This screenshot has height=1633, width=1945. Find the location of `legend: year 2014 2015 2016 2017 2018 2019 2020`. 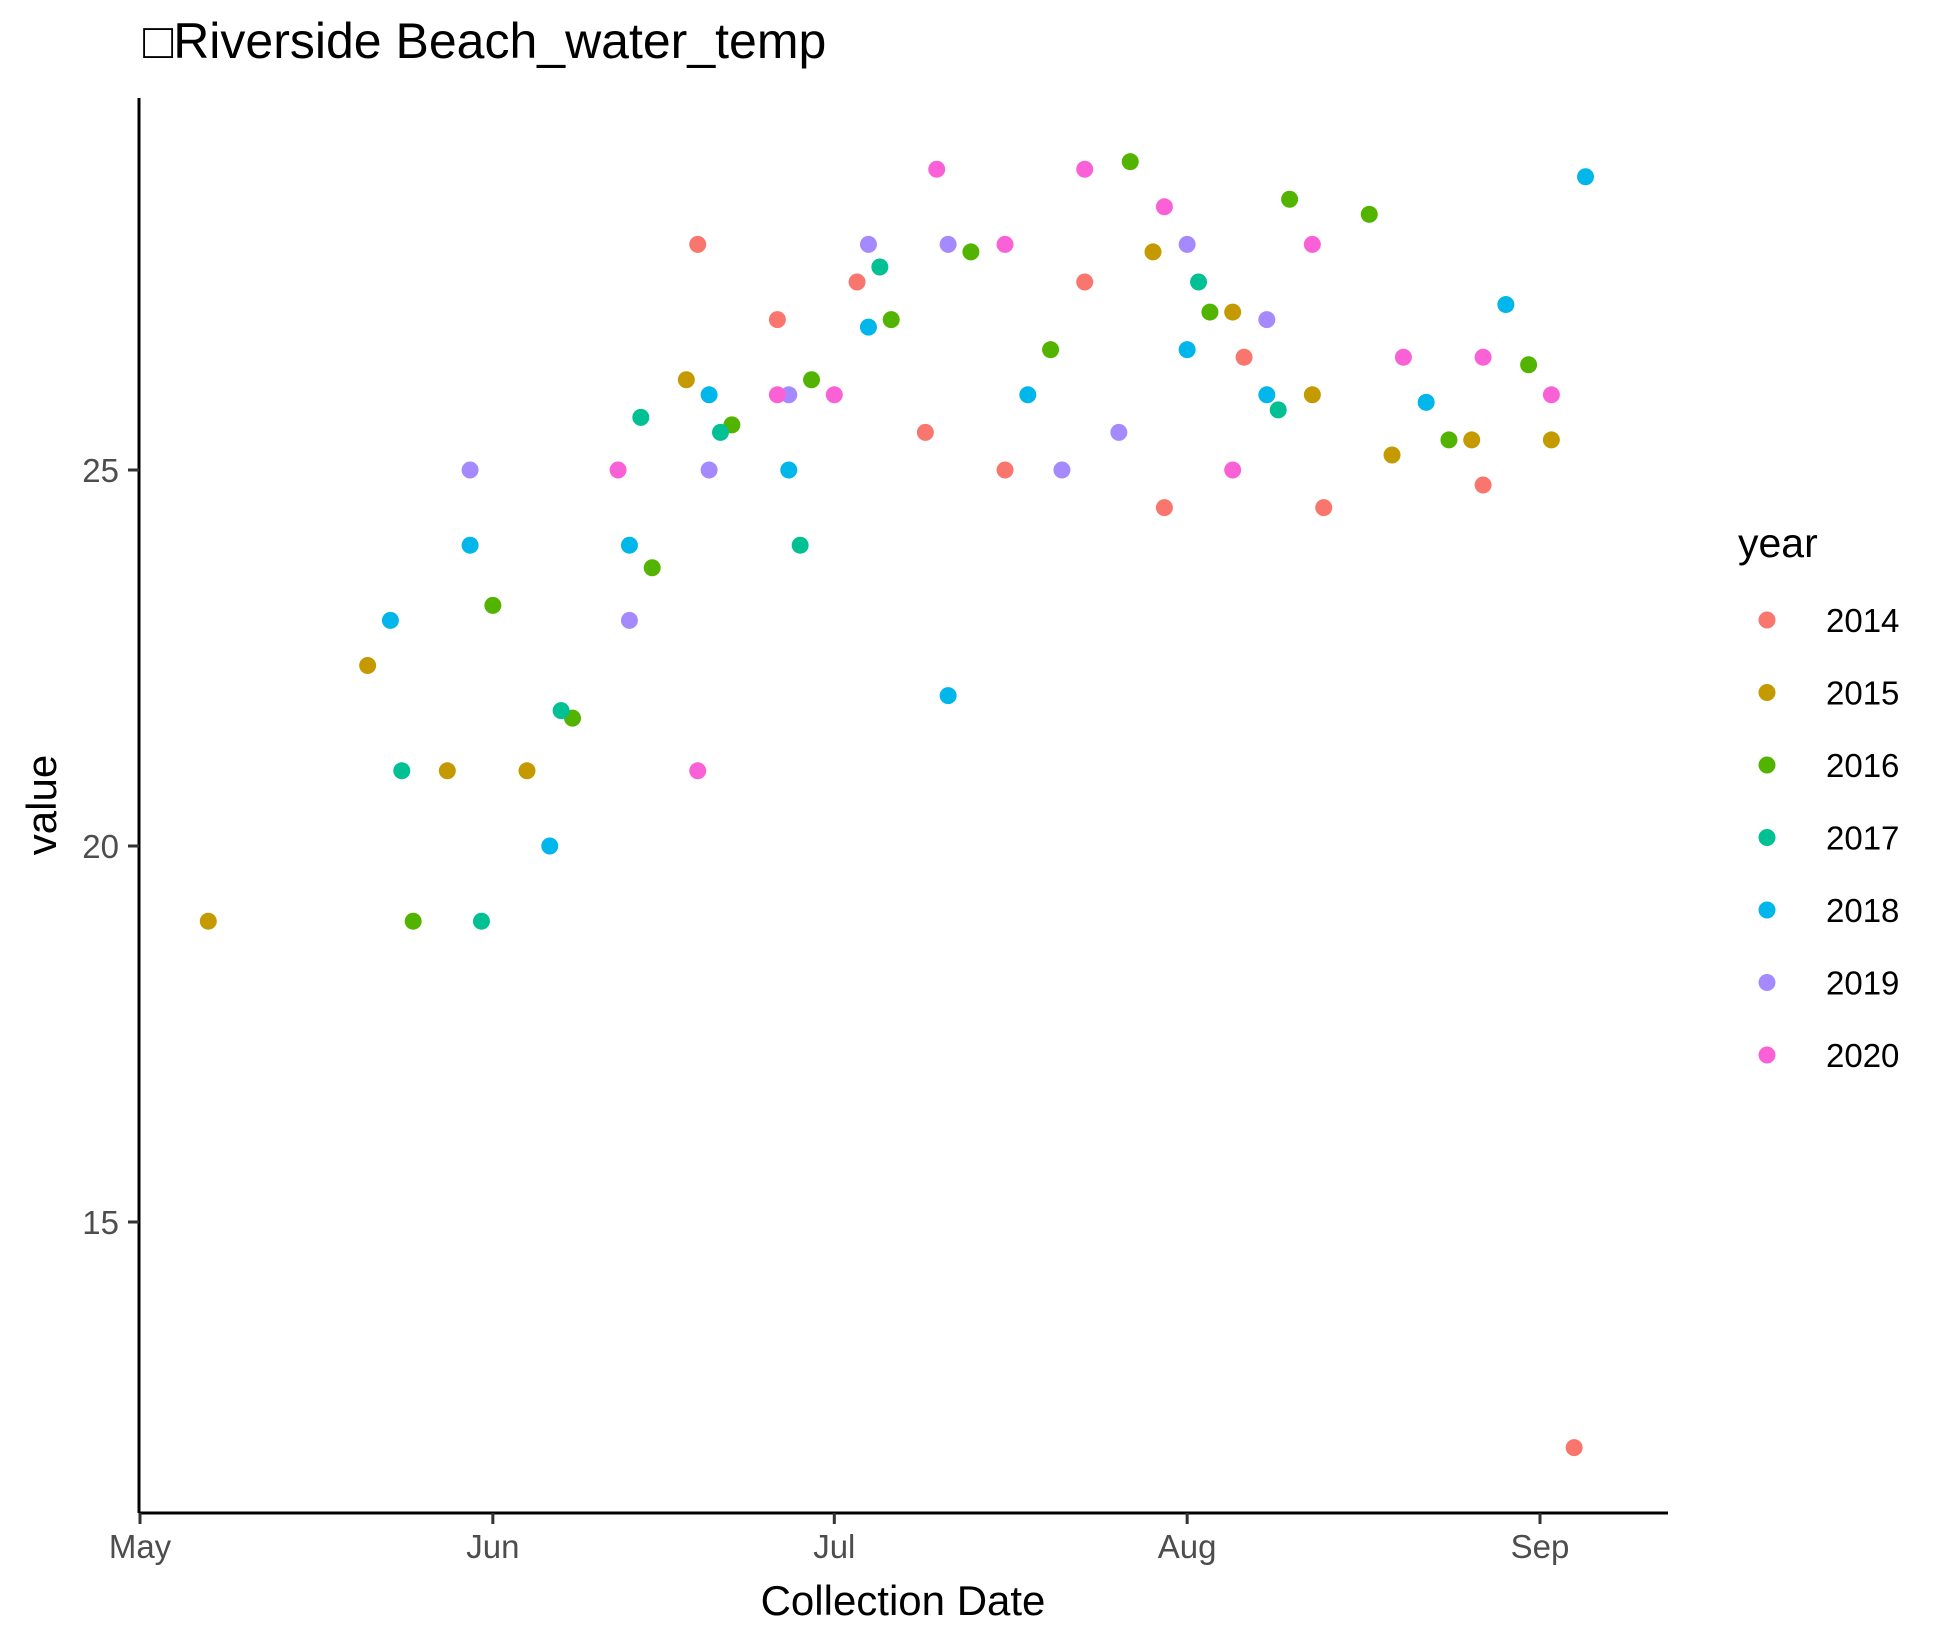

legend: year 2014 2015 2016 2017 2018 2019 2020 is located at coordinates (1818, 797).